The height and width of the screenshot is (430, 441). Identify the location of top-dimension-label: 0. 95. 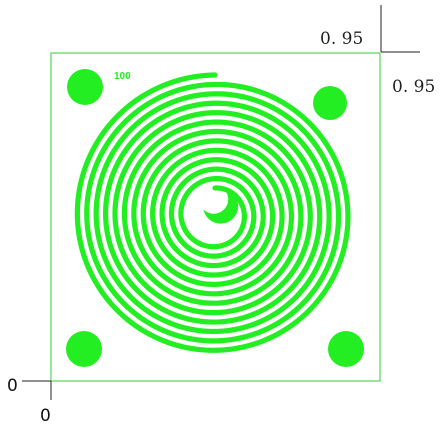
(341, 39).